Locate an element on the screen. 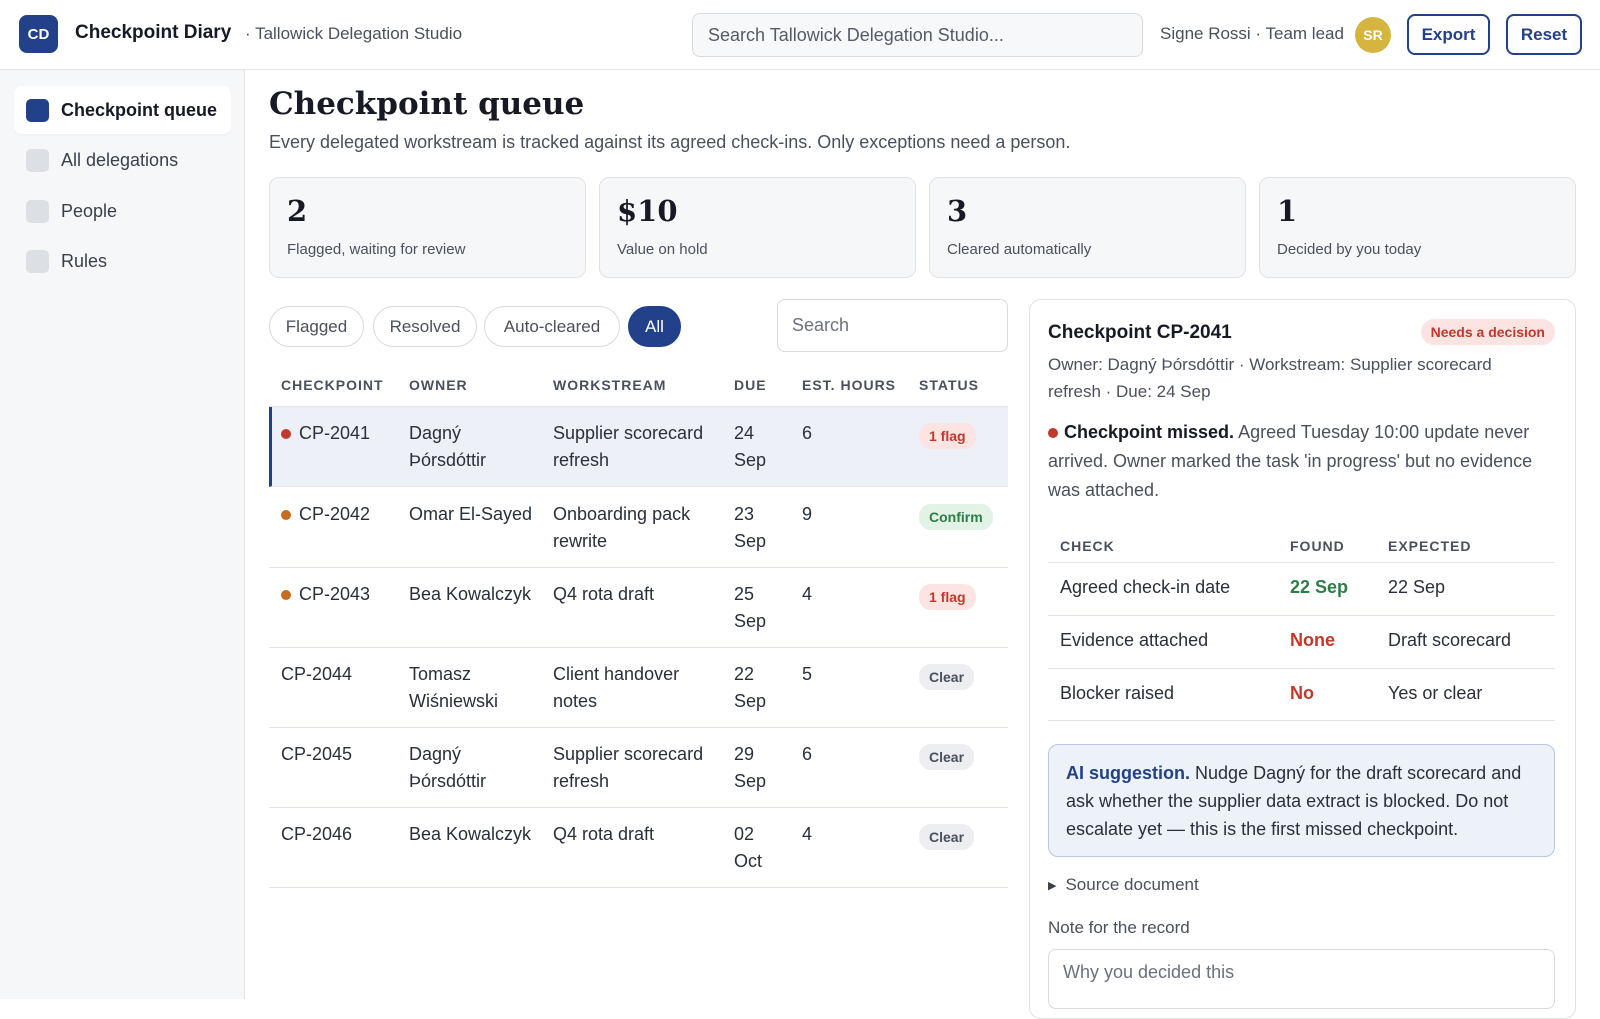 The image size is (1600, 1019). check-expected: 22 Sep is located at coordinates (1417, 587).